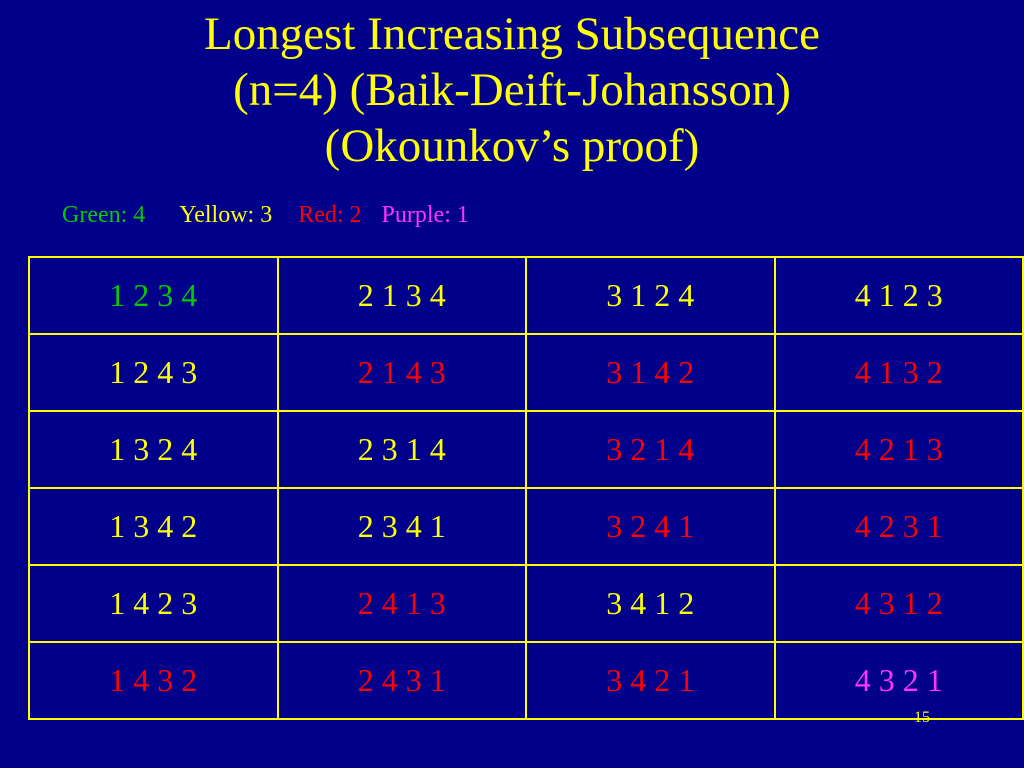  I want to click on permutation-cell: 4 1 3 2, so click(898, 372).